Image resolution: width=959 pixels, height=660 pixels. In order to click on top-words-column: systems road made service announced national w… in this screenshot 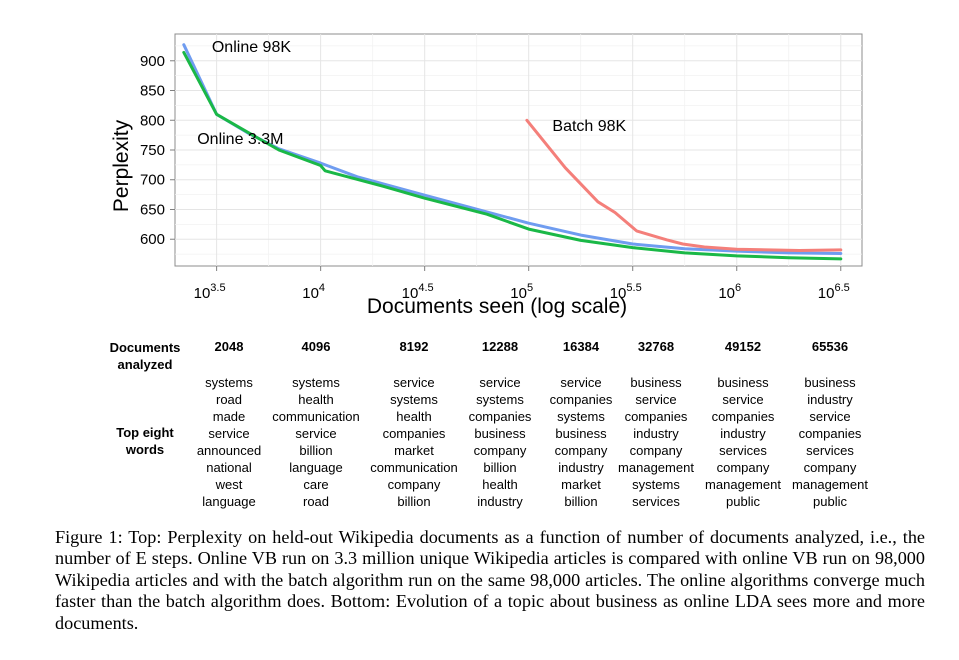, I will do `click(229, 442)`.